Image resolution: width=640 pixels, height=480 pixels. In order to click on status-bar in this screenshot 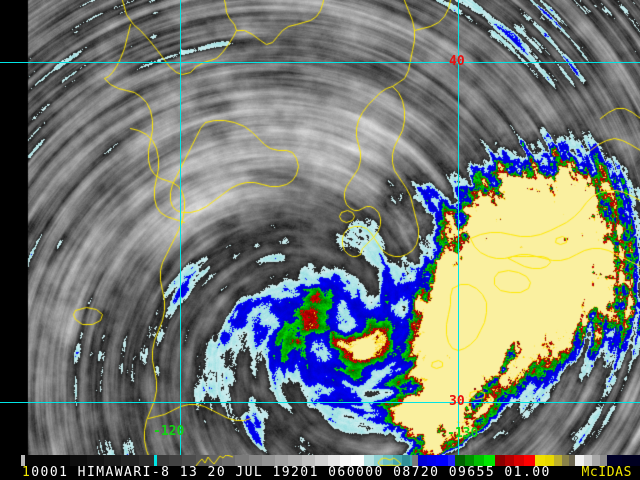, I will do `click(320, 473)`.